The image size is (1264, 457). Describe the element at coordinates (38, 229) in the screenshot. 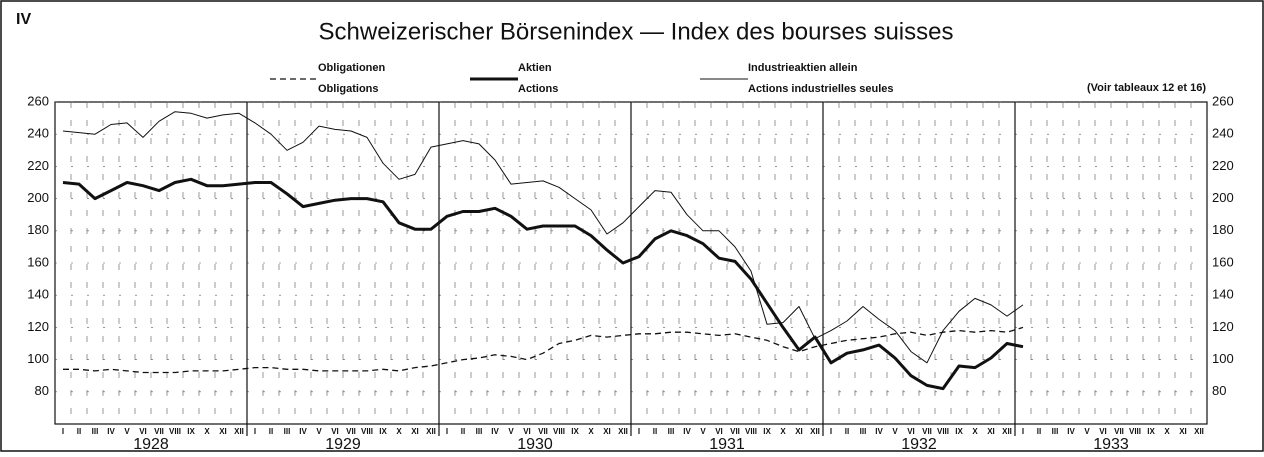

I see `y-tick-label: 180` at that location.